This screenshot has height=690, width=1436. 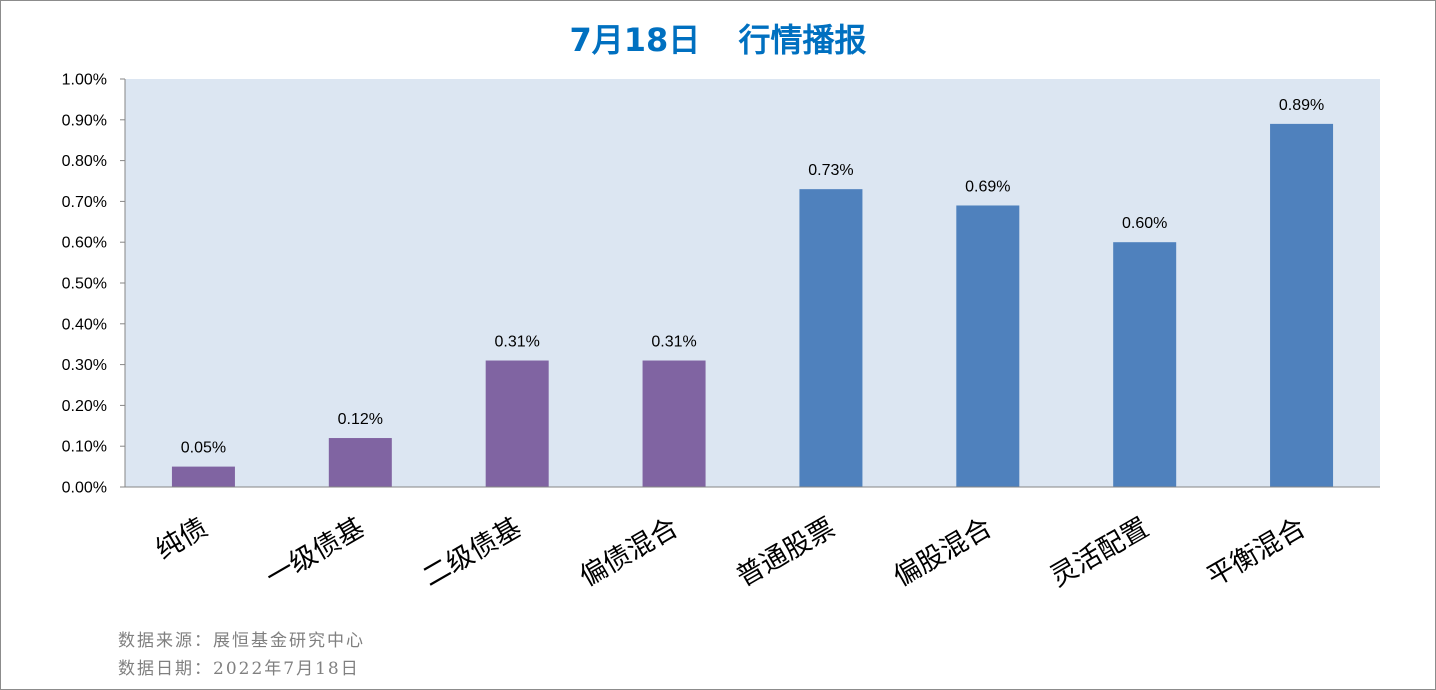 I want to click on bar-value-label: 0.05%, so click(x=203, y=448).